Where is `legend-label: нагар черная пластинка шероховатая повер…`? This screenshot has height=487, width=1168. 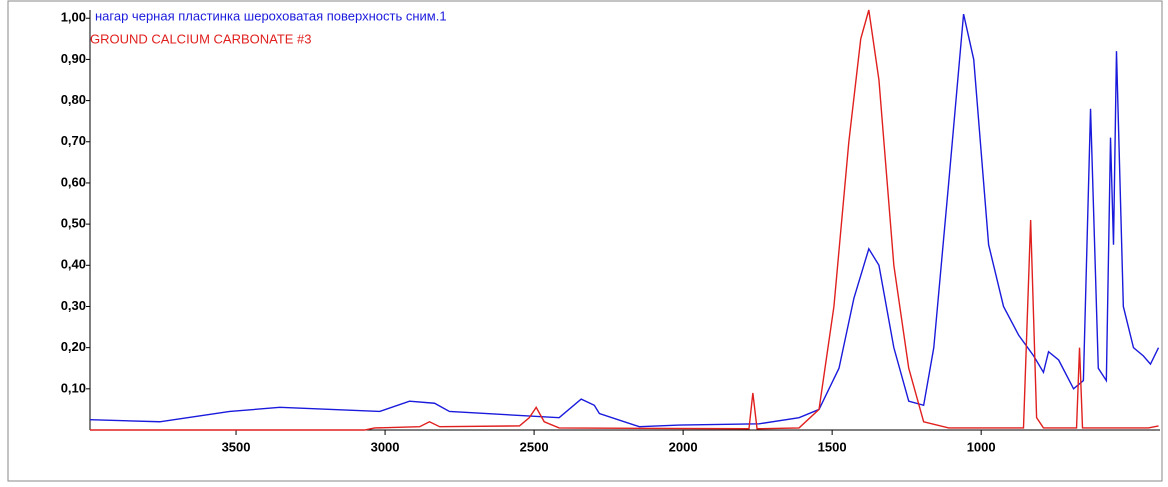
legend-label: нагар черная пластинка шероховатая повер… is located at coordinates (271, 15).